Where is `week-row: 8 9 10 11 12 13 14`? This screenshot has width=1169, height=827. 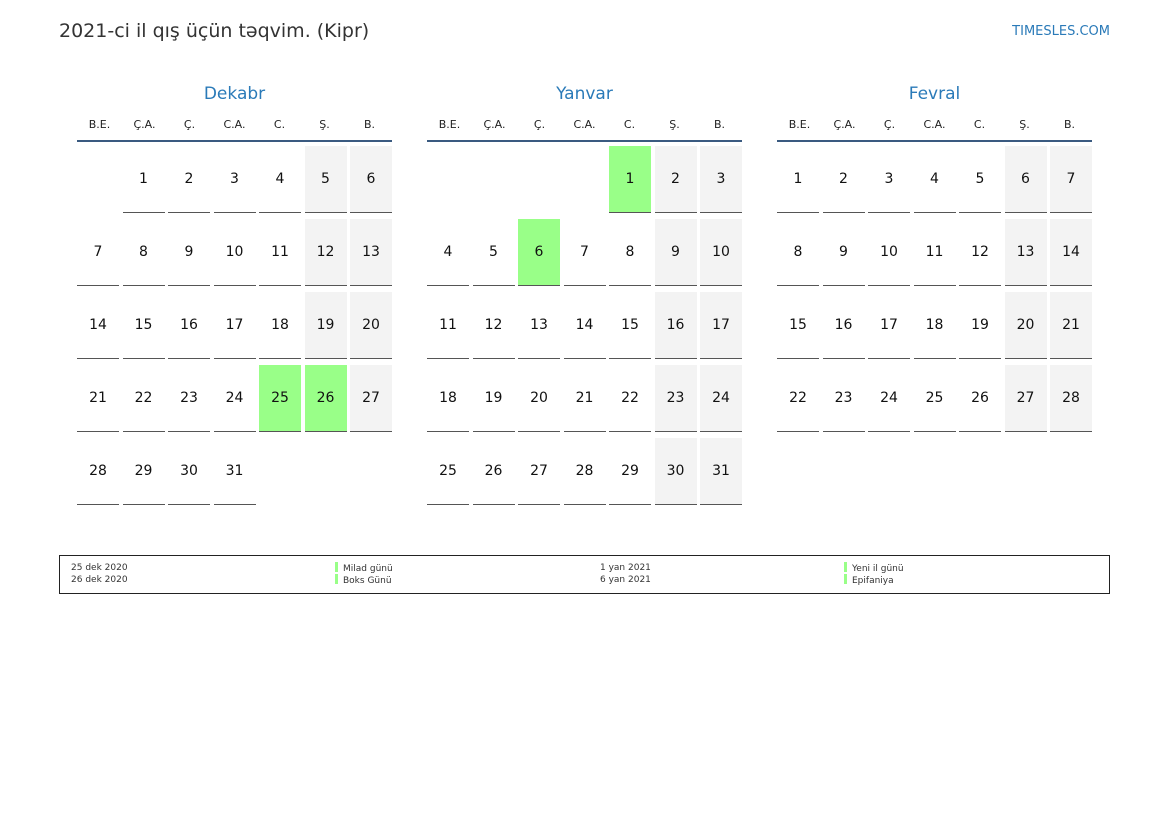
week-row: 8 9 10 11 12 13 14 is located at coordinates (934, 255).